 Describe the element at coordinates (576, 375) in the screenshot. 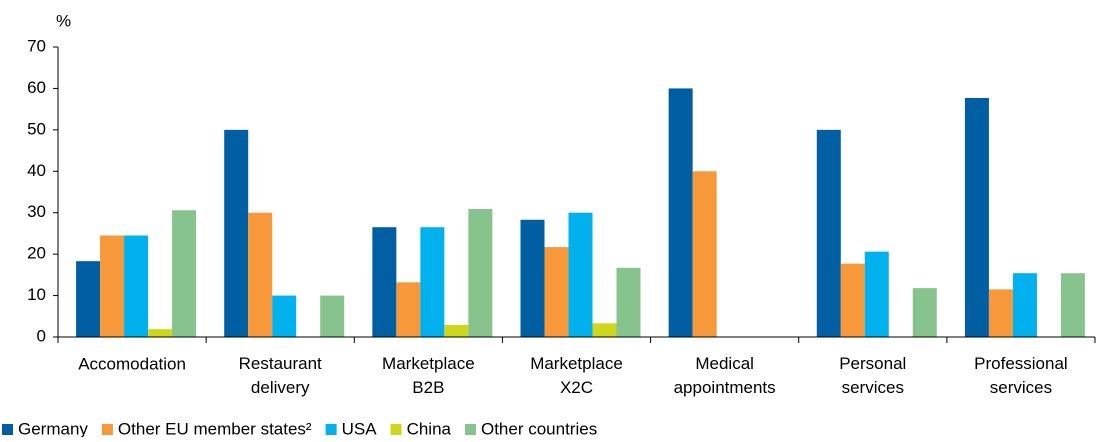

I see `x-tick-label: Marketplace X2C` at that location.